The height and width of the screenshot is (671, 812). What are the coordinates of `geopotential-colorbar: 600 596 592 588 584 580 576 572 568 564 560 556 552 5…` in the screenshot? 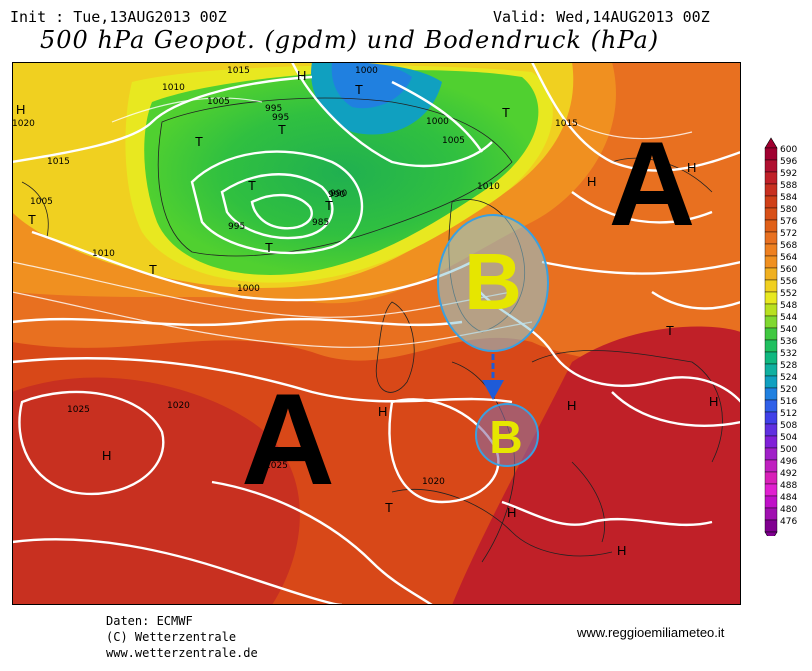 It's located at (780, 336).